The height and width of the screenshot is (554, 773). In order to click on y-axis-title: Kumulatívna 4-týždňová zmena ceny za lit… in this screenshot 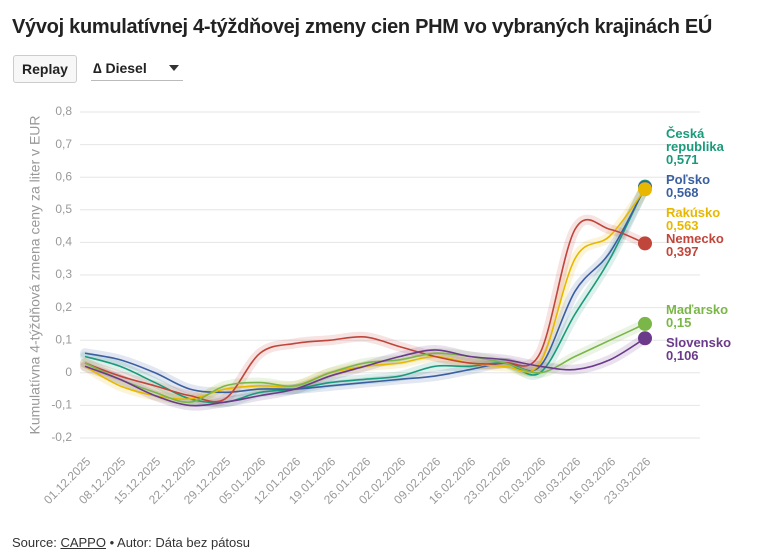, I will do `click(35, 274)`.